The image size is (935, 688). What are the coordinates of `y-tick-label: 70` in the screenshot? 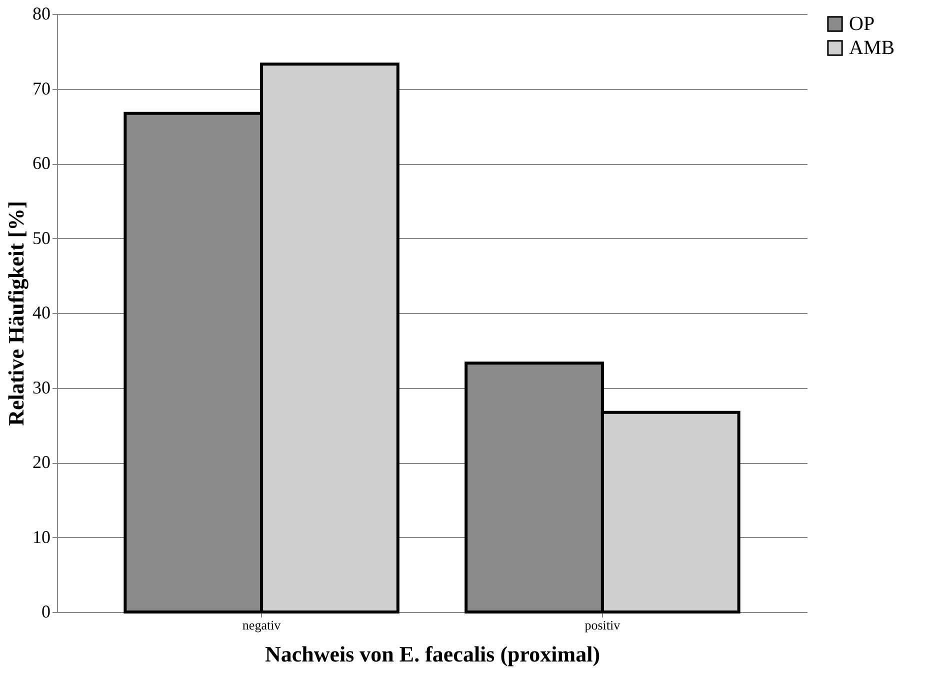 It's located at (41, 88).